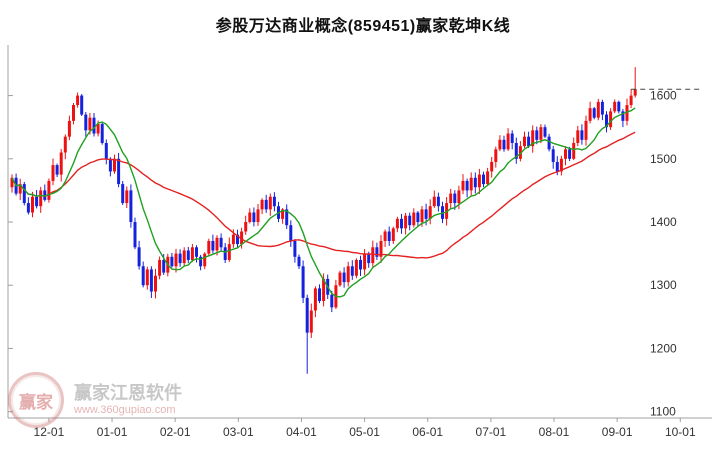 This screenshot has height=450, width=726. Describe the element at coordinates (663, 159) in the screenshot. I see `y-tick-label: 1500` at that location.